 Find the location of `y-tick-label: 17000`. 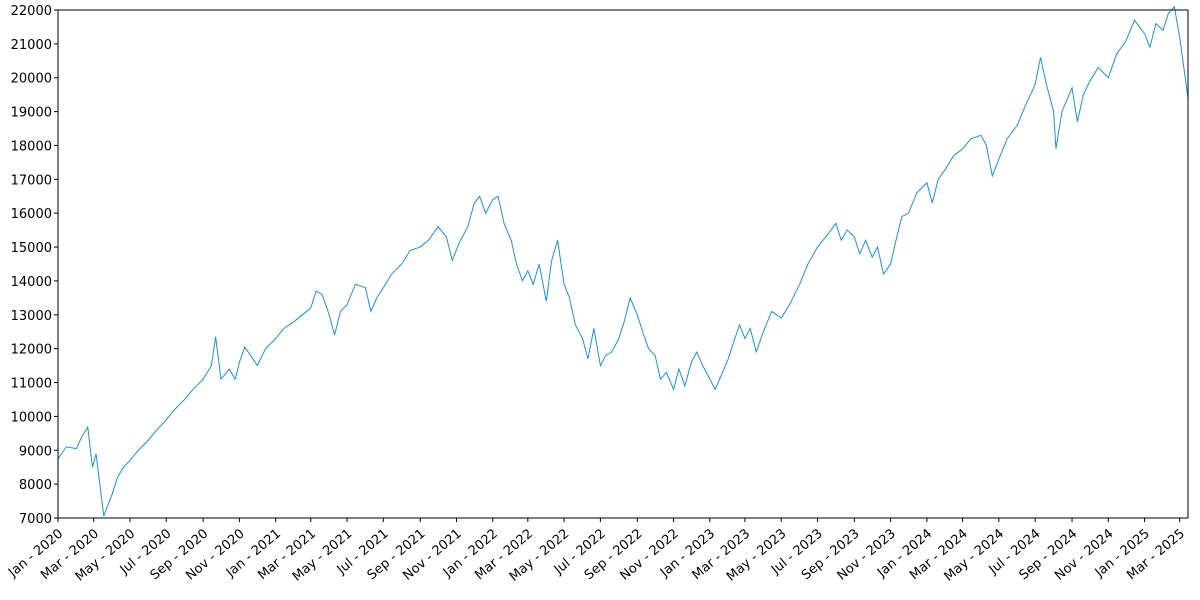

y-tick-label: 17000 is located at coordinates (31, 180).